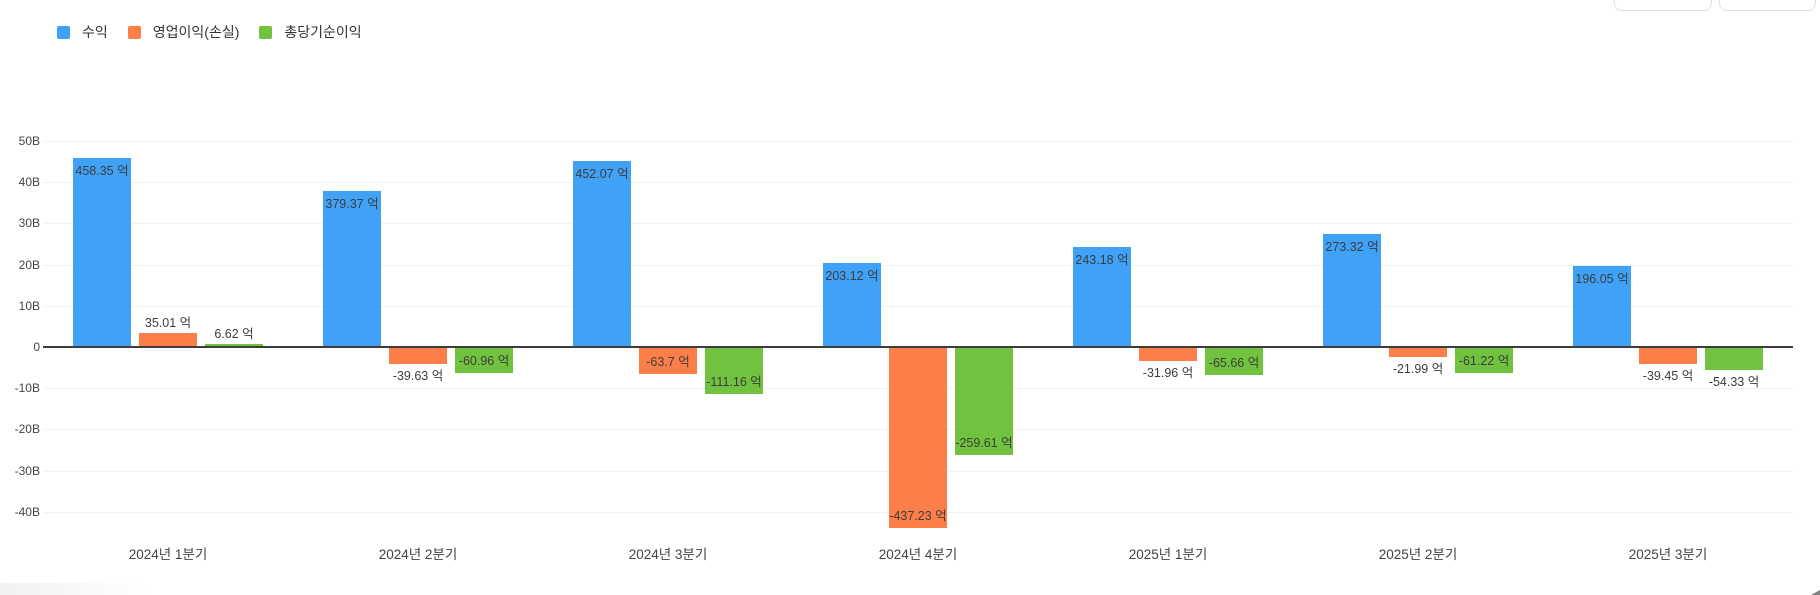  I want to click on legend-swatch-net-income, so click(266, 32).